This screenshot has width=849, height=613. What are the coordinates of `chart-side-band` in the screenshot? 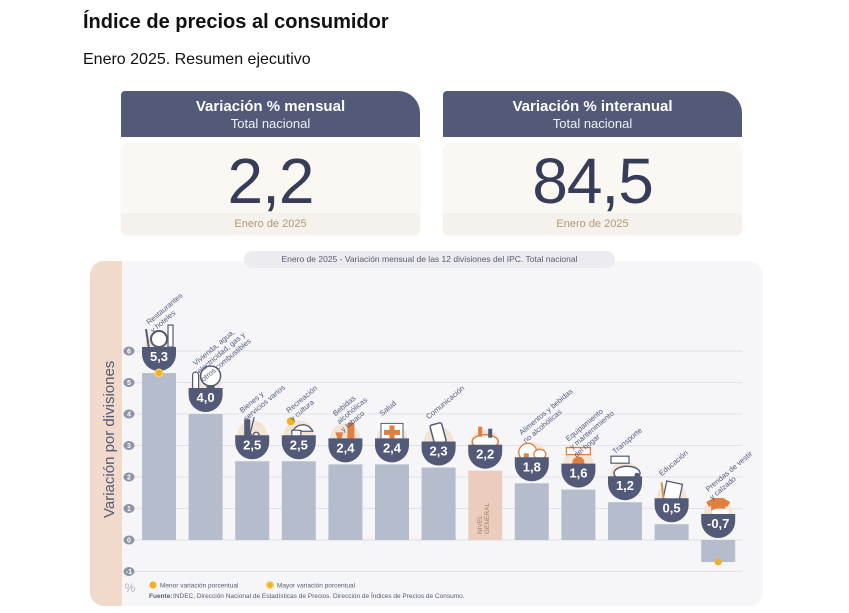 It's located at (106, 433).